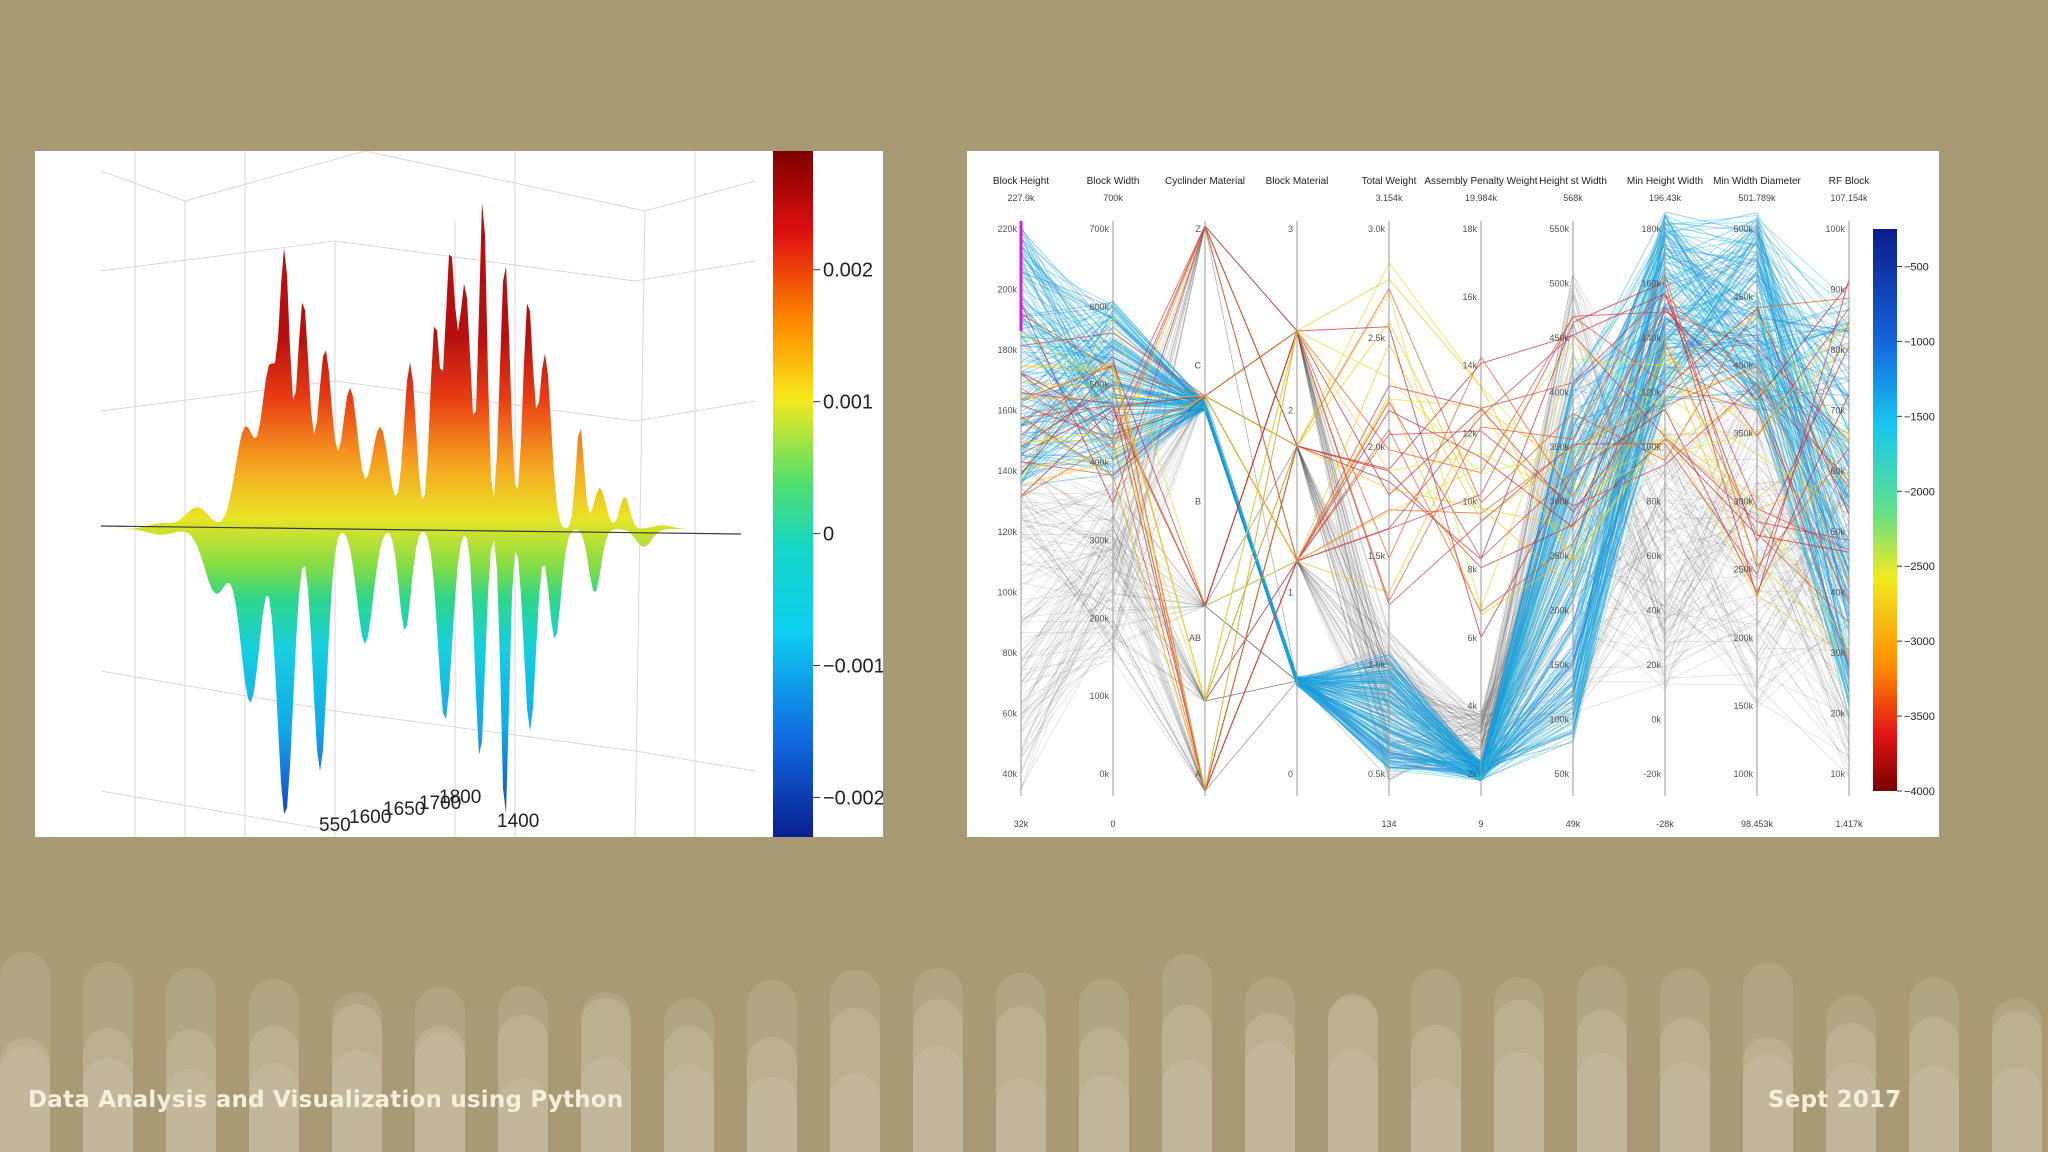 Image resolution: width=2048 pixels, height=1152 pixels. Describe the element at coordinates (1665, 824) in the screenshot. I see `axis-min: -28k` at that location.